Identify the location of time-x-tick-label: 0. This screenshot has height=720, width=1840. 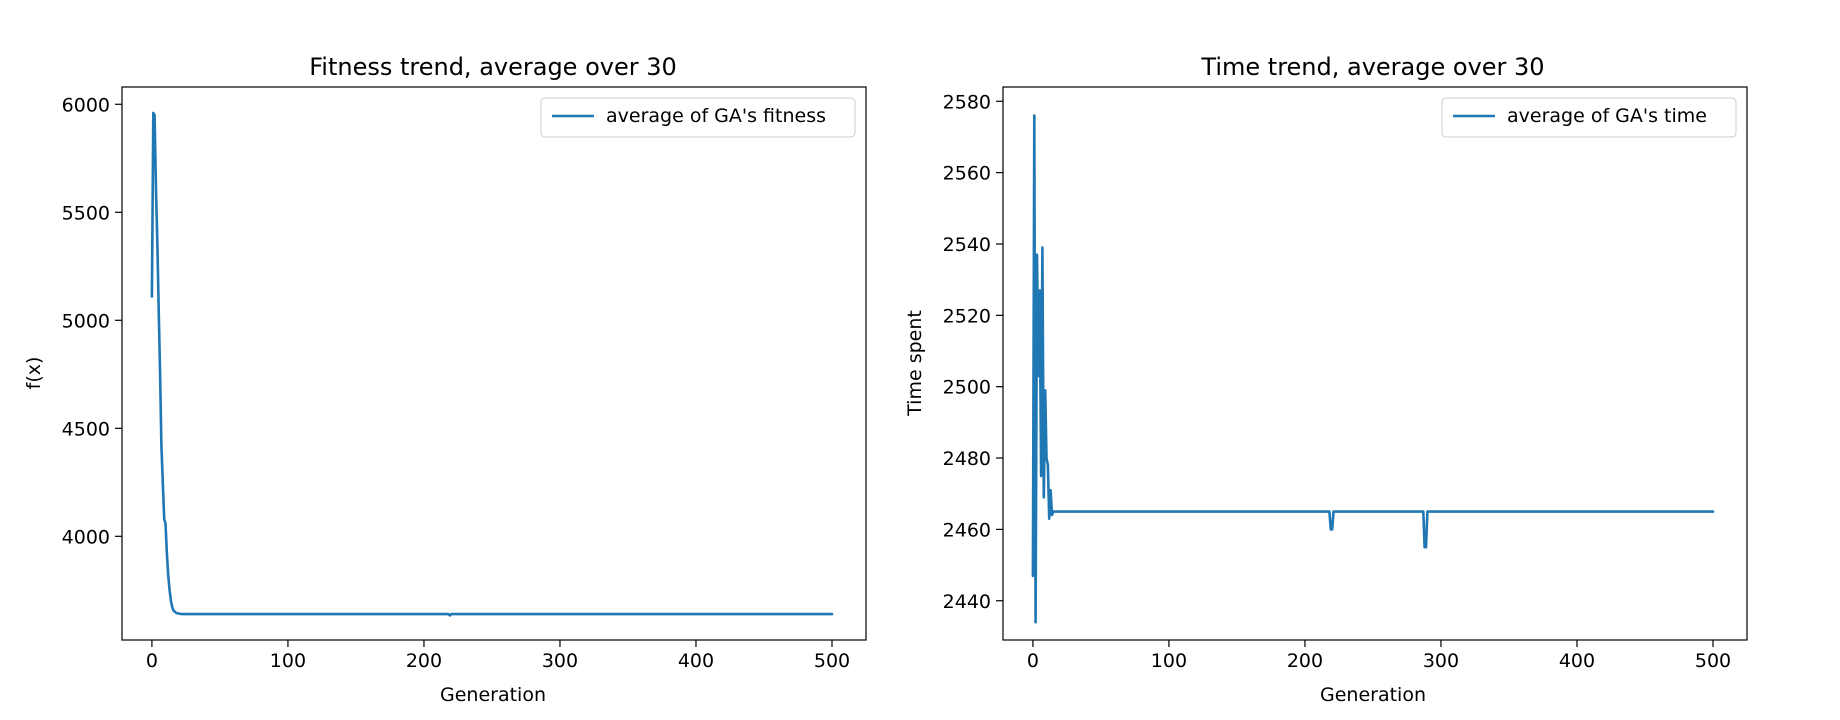
(1033, 661).